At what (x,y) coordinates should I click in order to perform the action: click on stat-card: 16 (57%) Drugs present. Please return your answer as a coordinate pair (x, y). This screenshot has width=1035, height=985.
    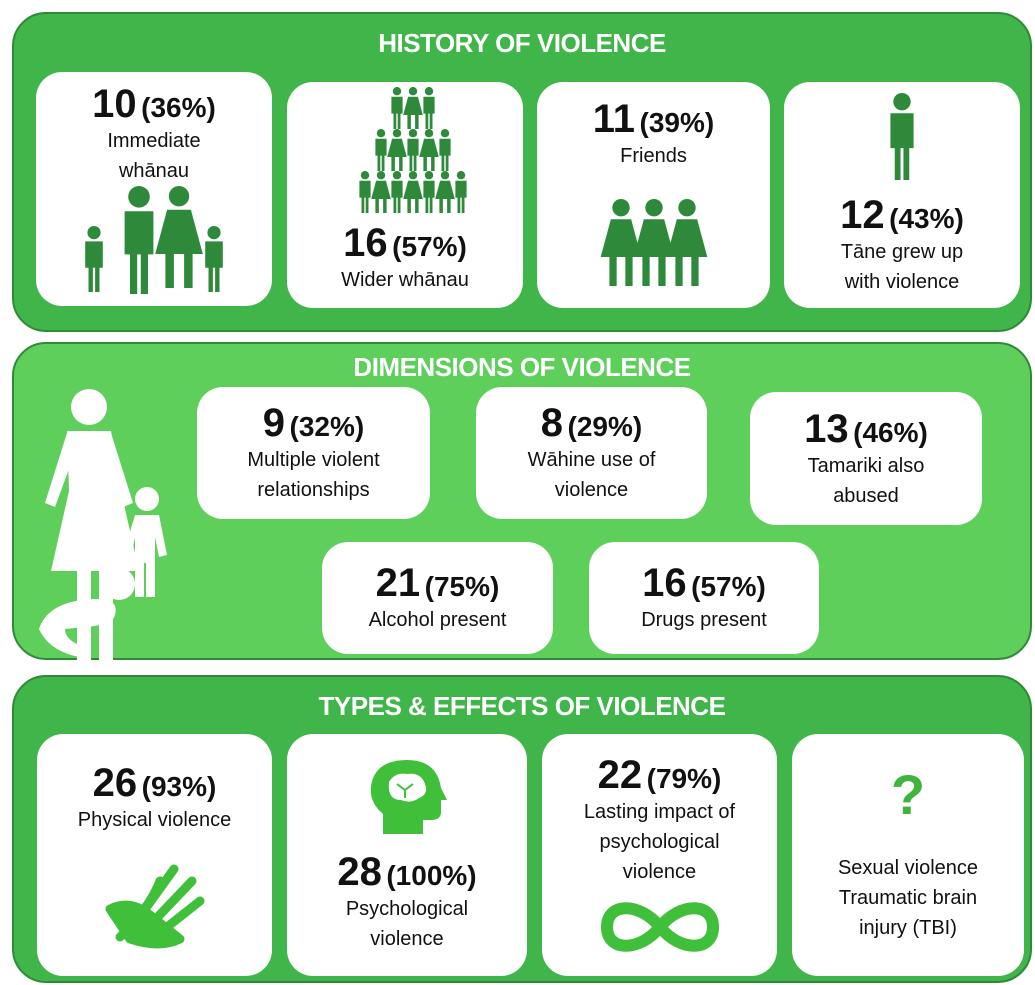
    Looking at the image, I should click on (704, 598).